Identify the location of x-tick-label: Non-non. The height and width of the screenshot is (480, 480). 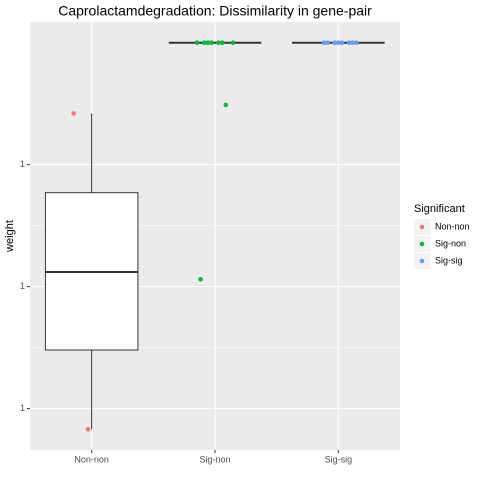
(91, 459).